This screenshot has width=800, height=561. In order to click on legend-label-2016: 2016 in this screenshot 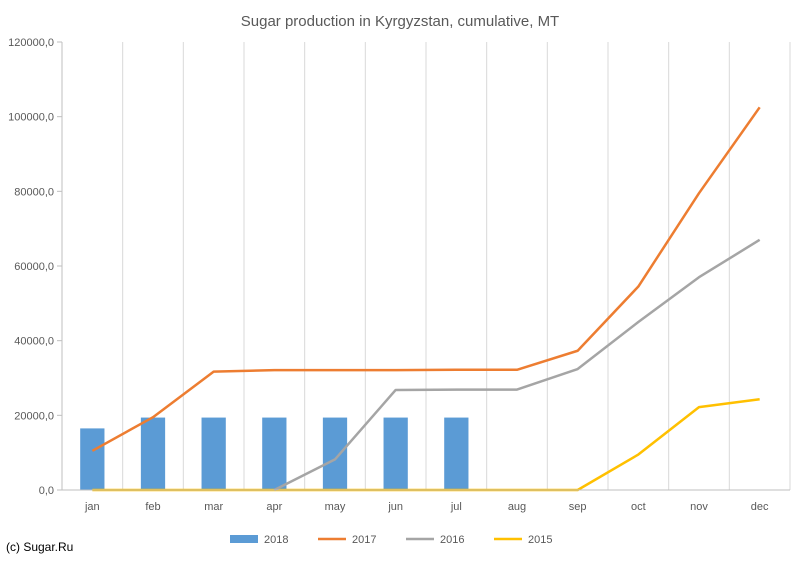, I will do `click(452, 540)`.